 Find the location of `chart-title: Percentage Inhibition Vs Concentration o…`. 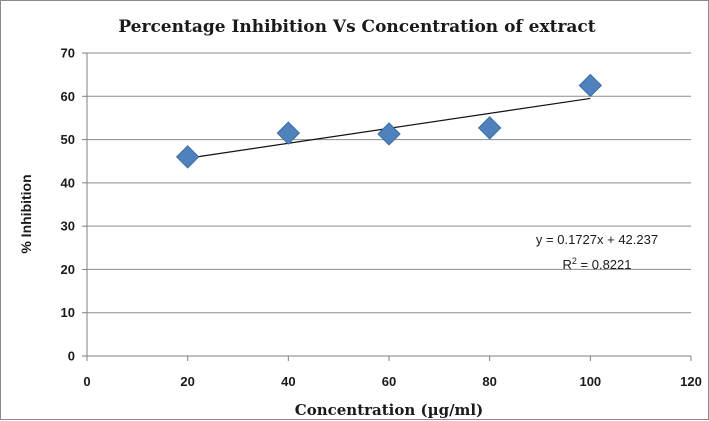

chart-title: Percentage Inhibition Vs Concentration o… is located at coordinates (356, 27).